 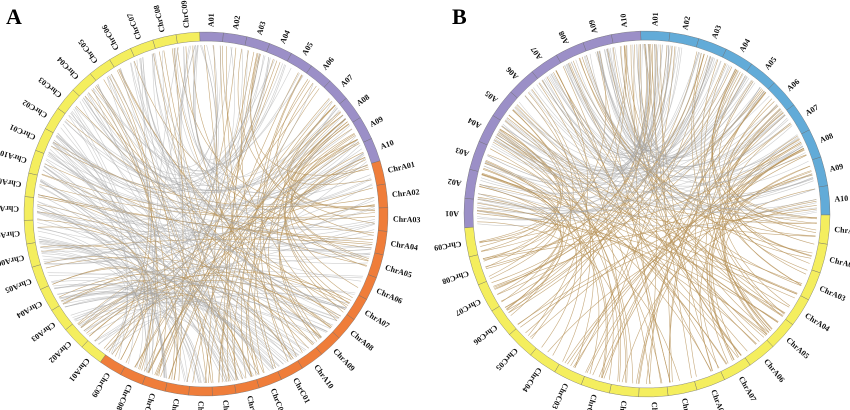 What do you see at coordinates (744, 45) in the screenshot?
I see `panel-b-chromosome-label: A04` at bounding box center [744, 45].